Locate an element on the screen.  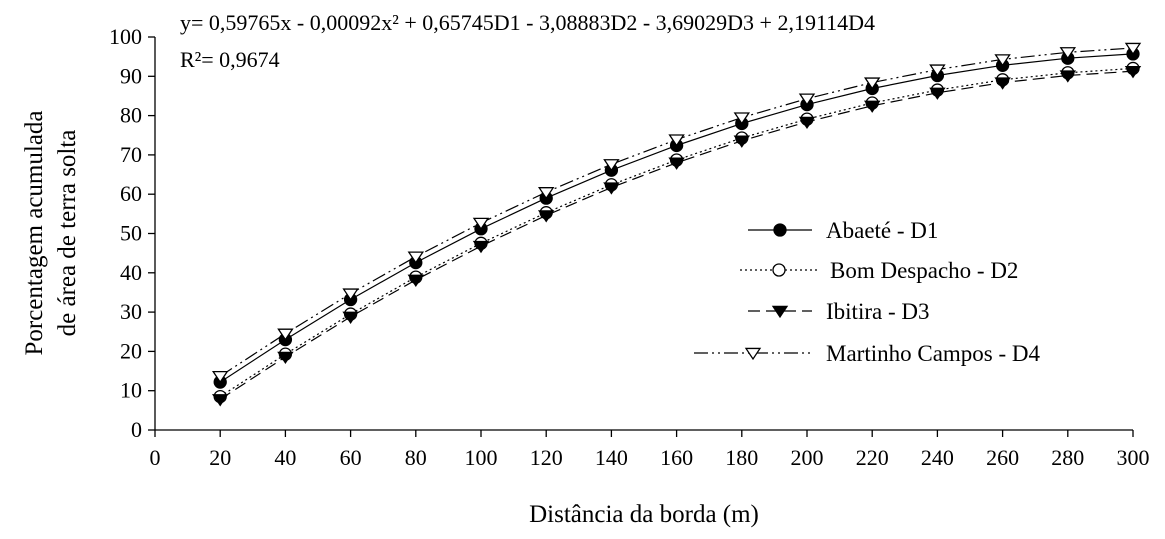
y-tick-label: 20 is located at coordinates (131, 350).